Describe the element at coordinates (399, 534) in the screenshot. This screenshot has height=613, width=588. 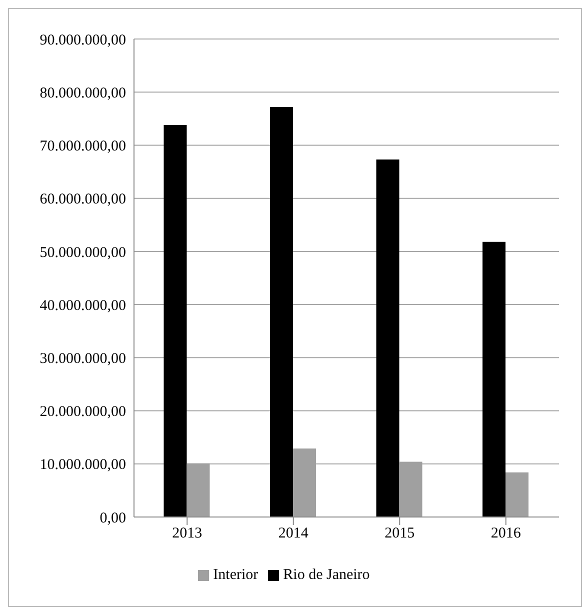
I see `x-tick-label: 2015` at that location.